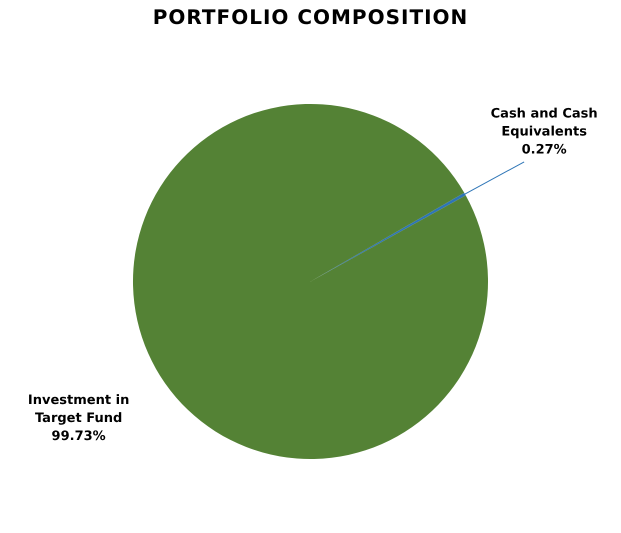  What do you see at coordinates (544, 150) in the screenshot?
I see `data-label: 0.27%` at bounding box center [544, 150].